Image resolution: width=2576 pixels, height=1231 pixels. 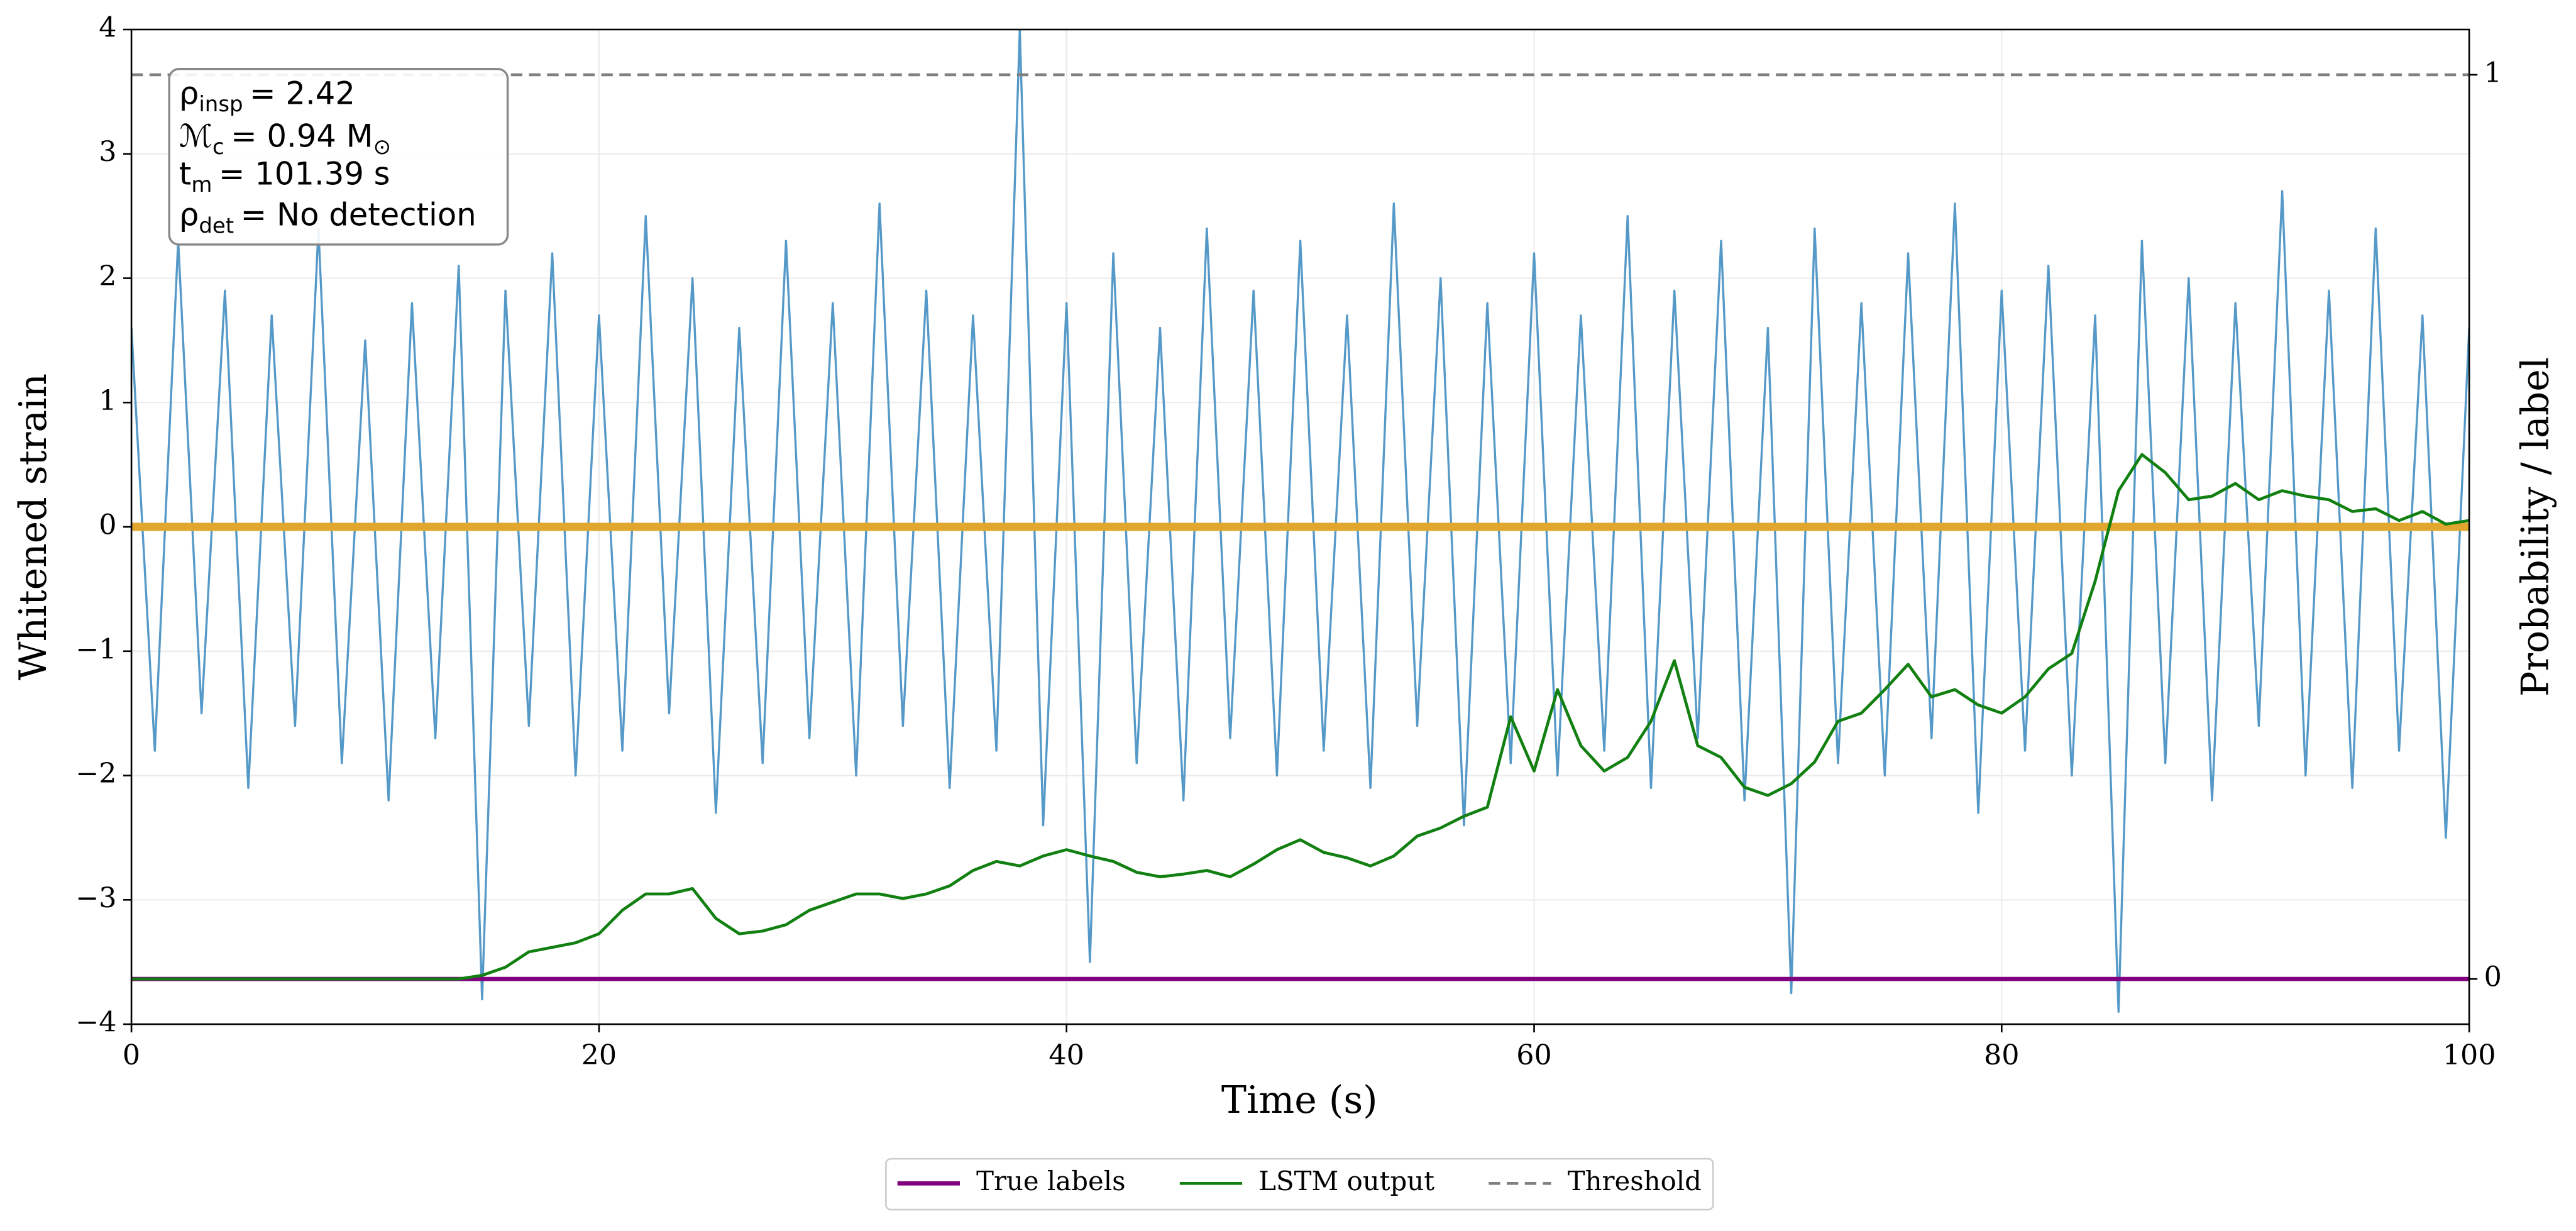 What do you see at coordinates (216, 225) in the screenshot?
I see `annotation-part: det` at bounding box center [216, 225].